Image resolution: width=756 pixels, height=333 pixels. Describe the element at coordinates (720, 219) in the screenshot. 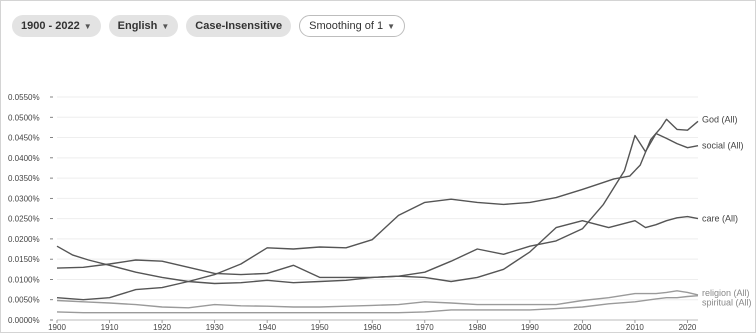

I see `series-label-care: care (All)` at that location.